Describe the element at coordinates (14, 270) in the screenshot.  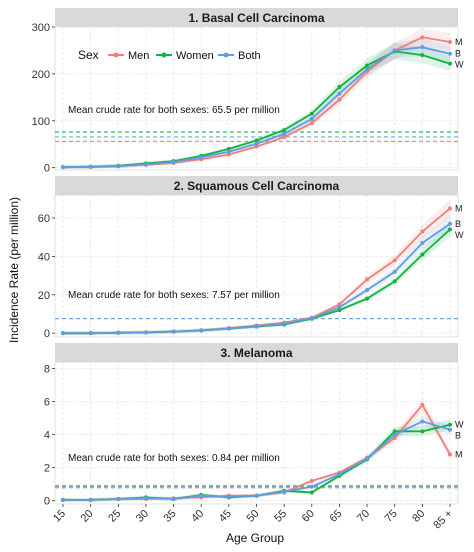
I see `y-axis-title: Incidence Rate (per million)` at that location.